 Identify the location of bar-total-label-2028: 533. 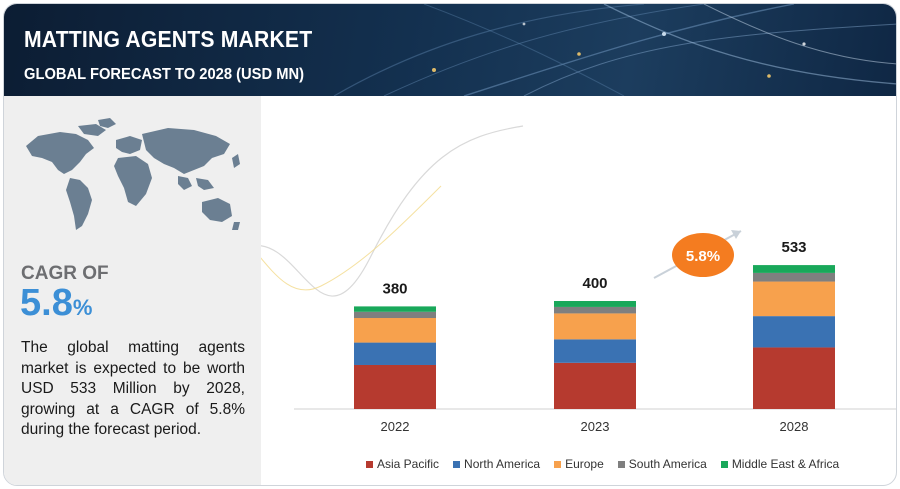
(793, 247).